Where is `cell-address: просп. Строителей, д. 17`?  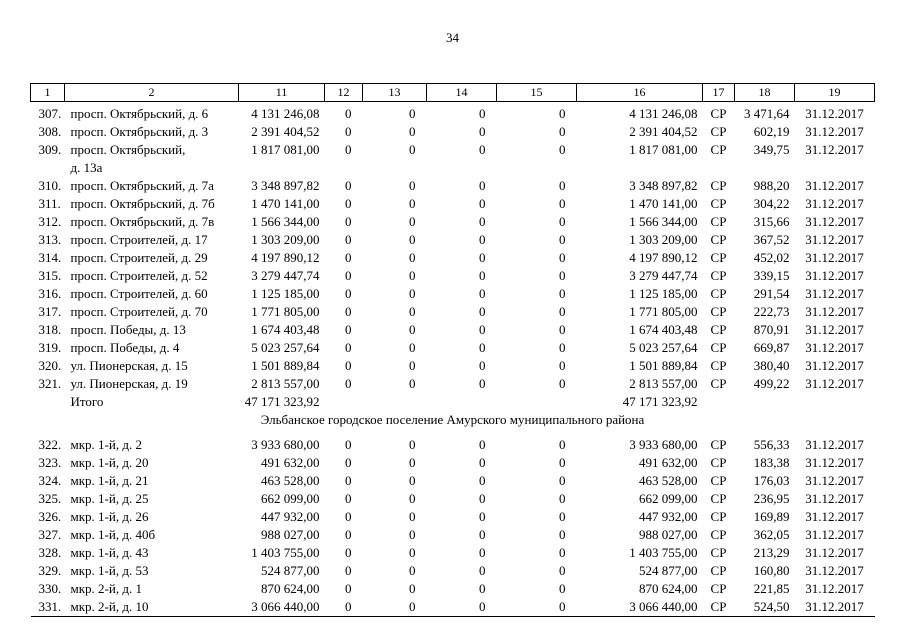 cell-address: просп. Строителей, д. 17 is located at coordinates (139, 239).